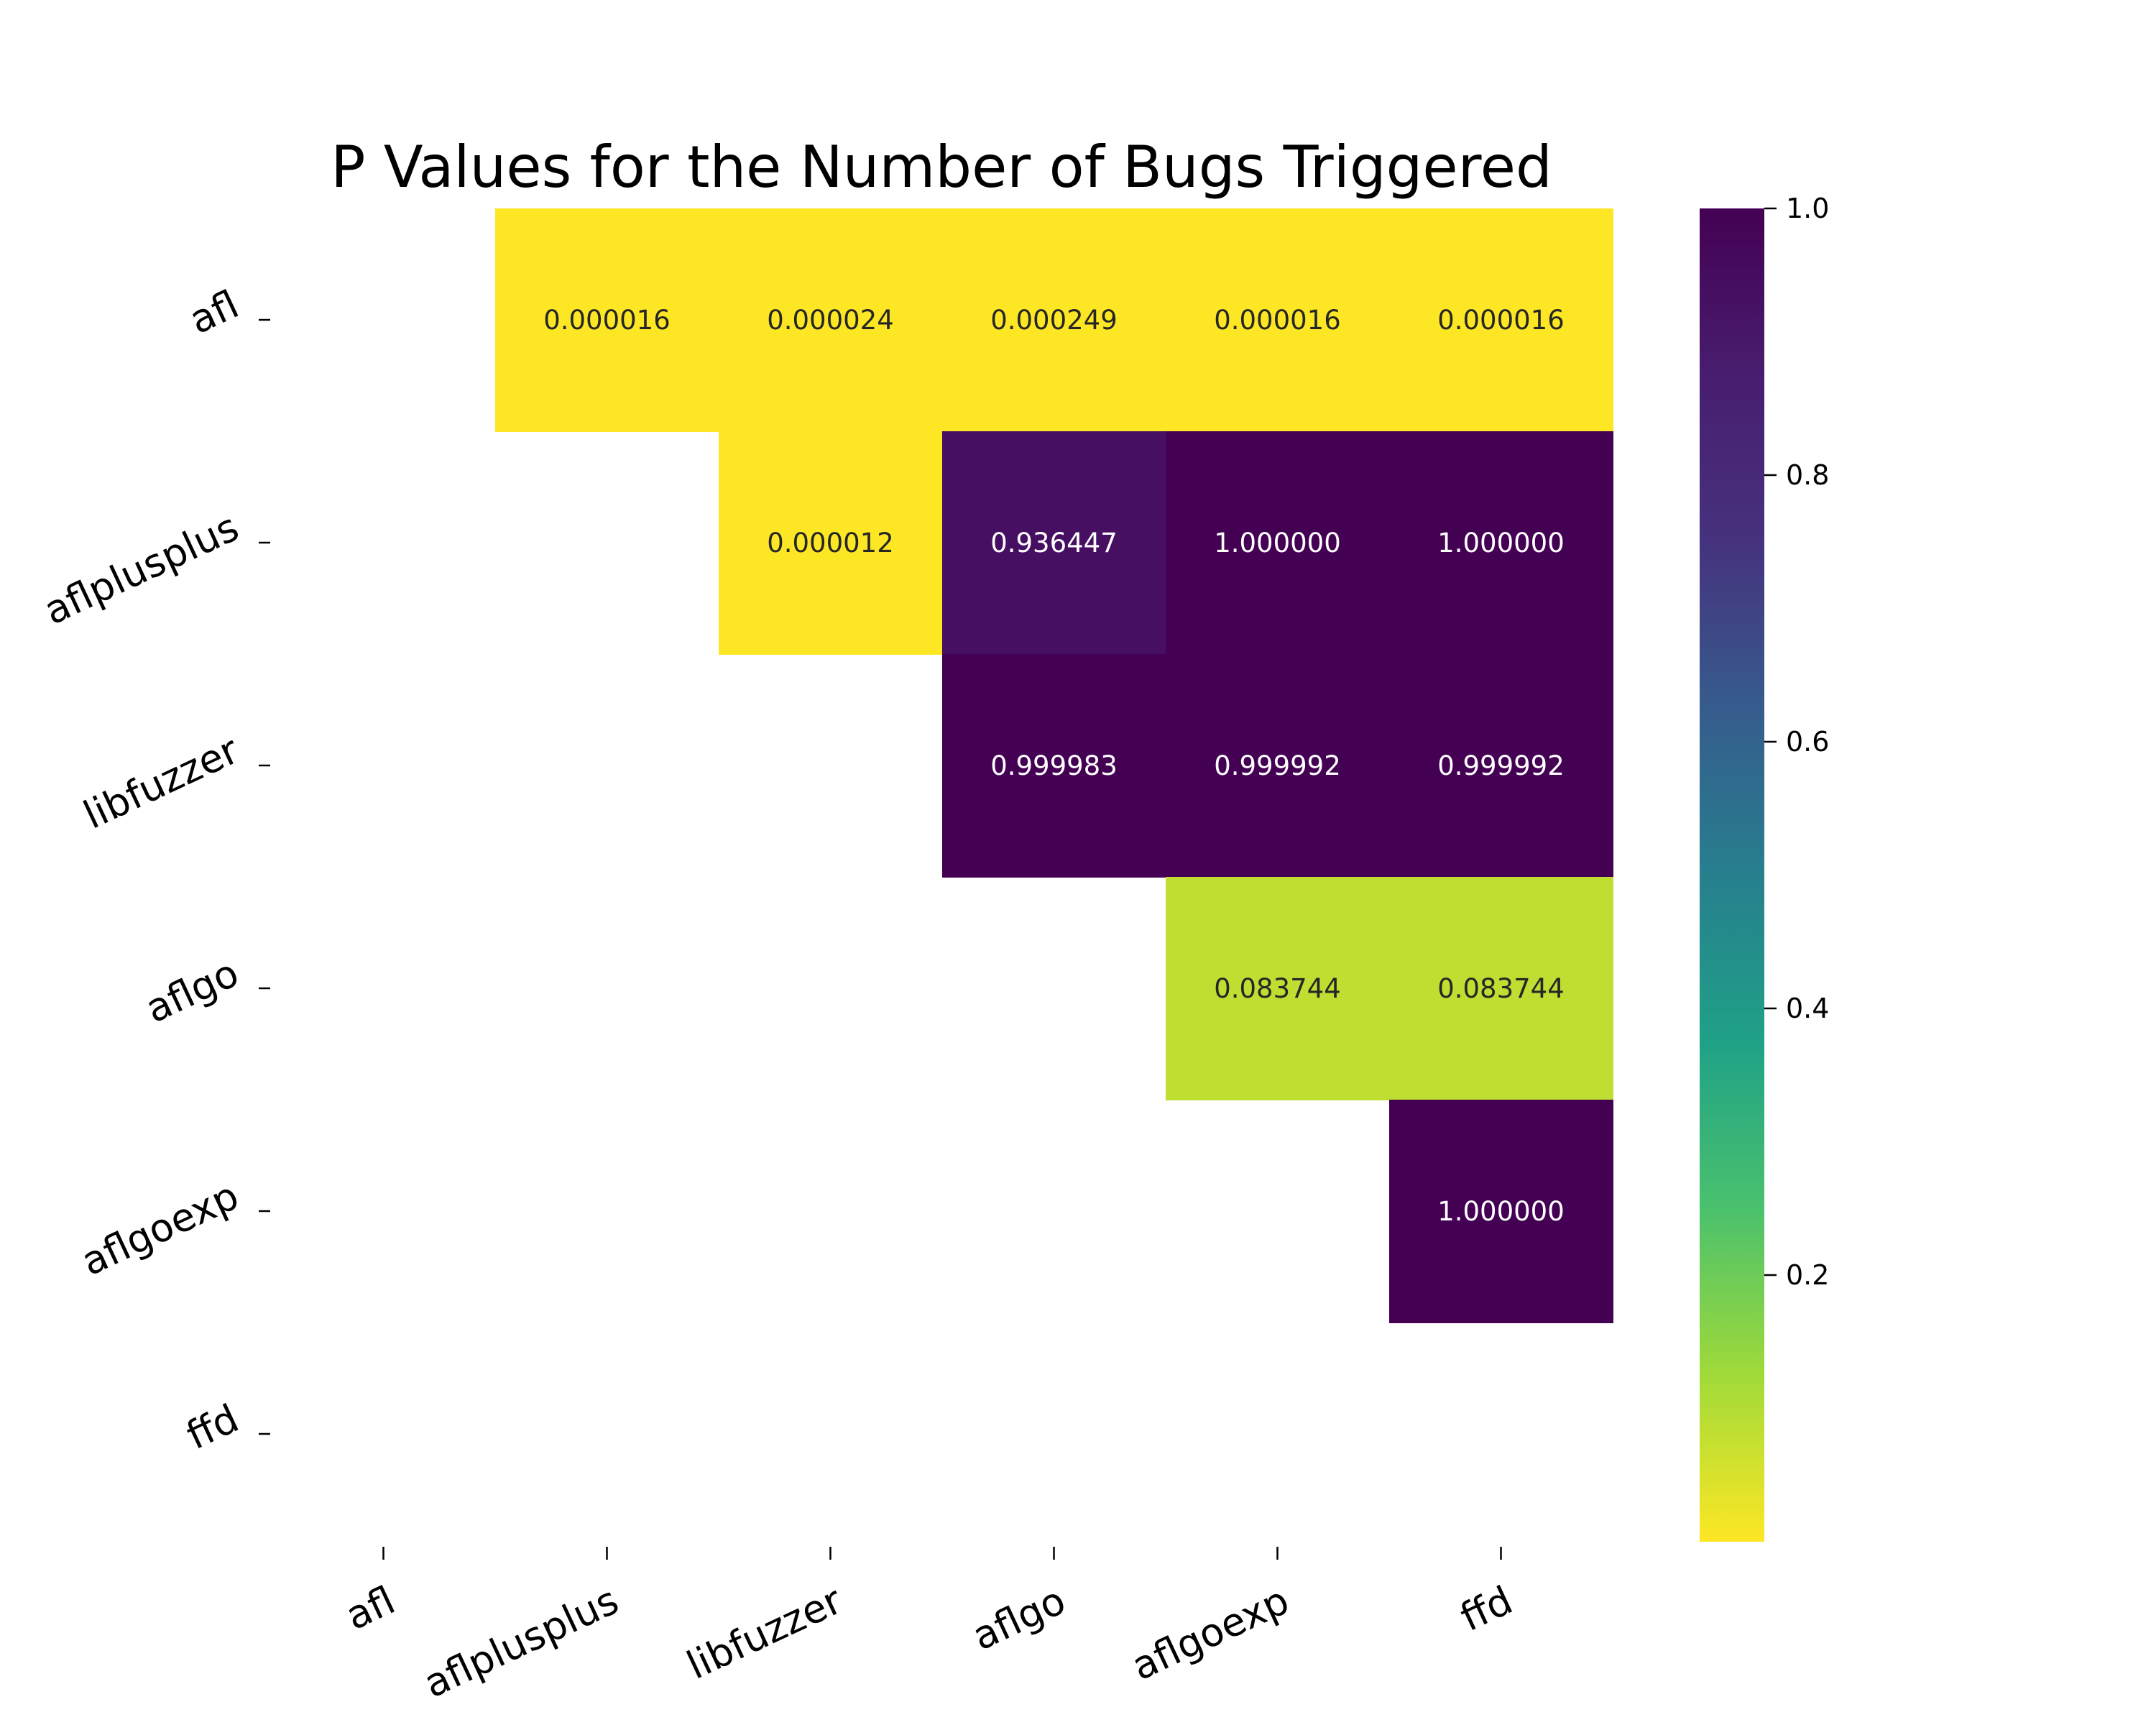  Describe the element at coordinates (1807, 475) in the screenshot. I see `colorbar-tick-label: 0.8` at that location.